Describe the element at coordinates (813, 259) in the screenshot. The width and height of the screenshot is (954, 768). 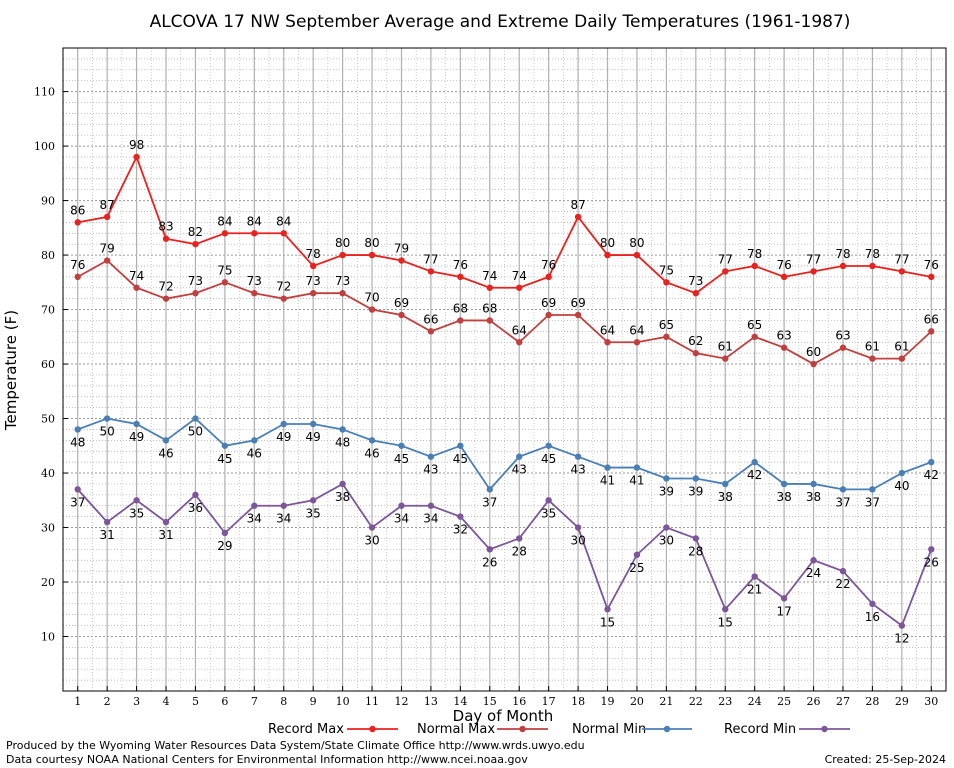
I see `data-label: 77` at that location.